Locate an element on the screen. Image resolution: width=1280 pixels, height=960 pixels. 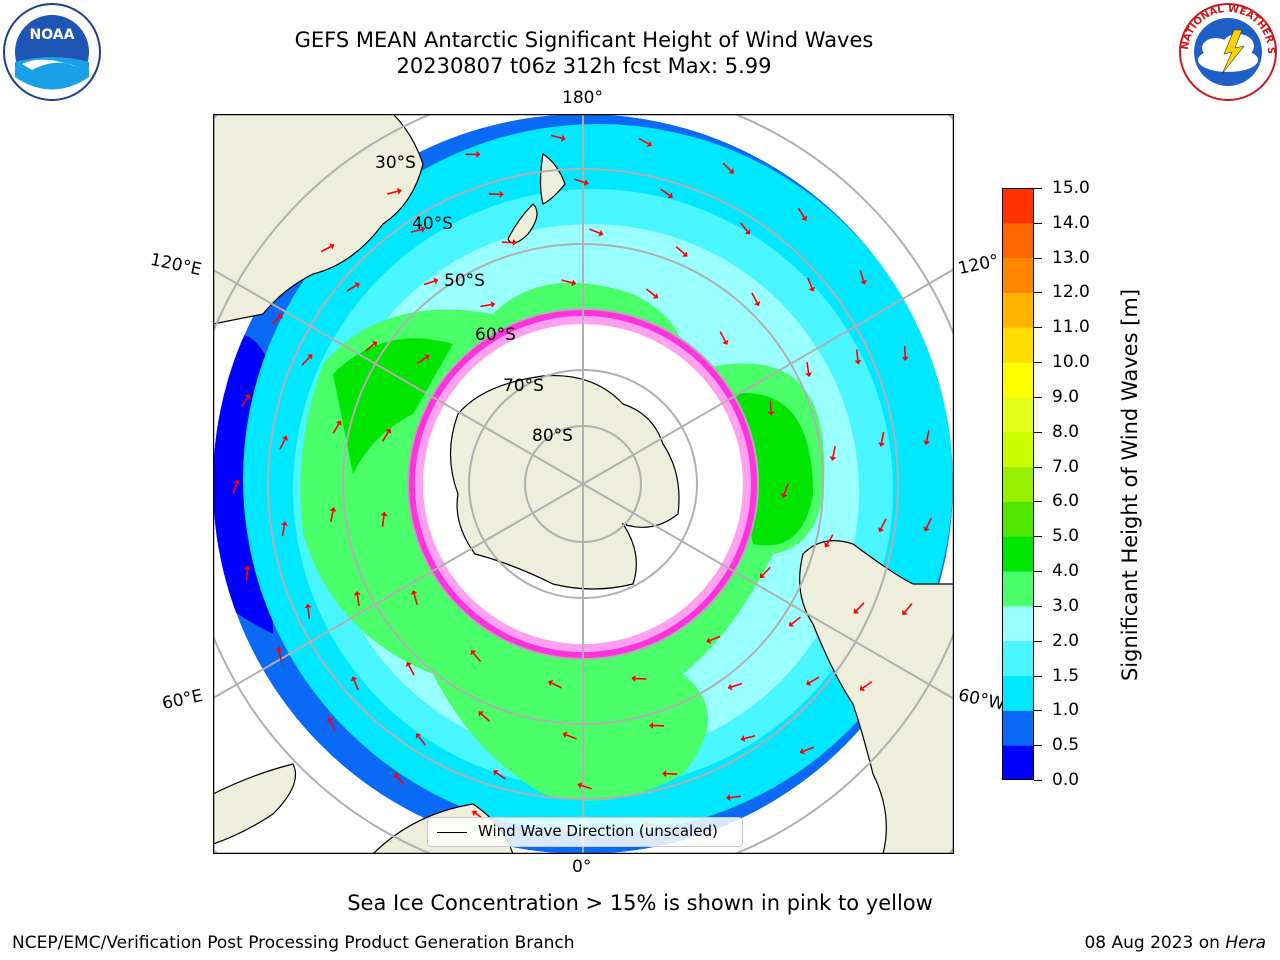
south-america is located at coordinates (876, 697).